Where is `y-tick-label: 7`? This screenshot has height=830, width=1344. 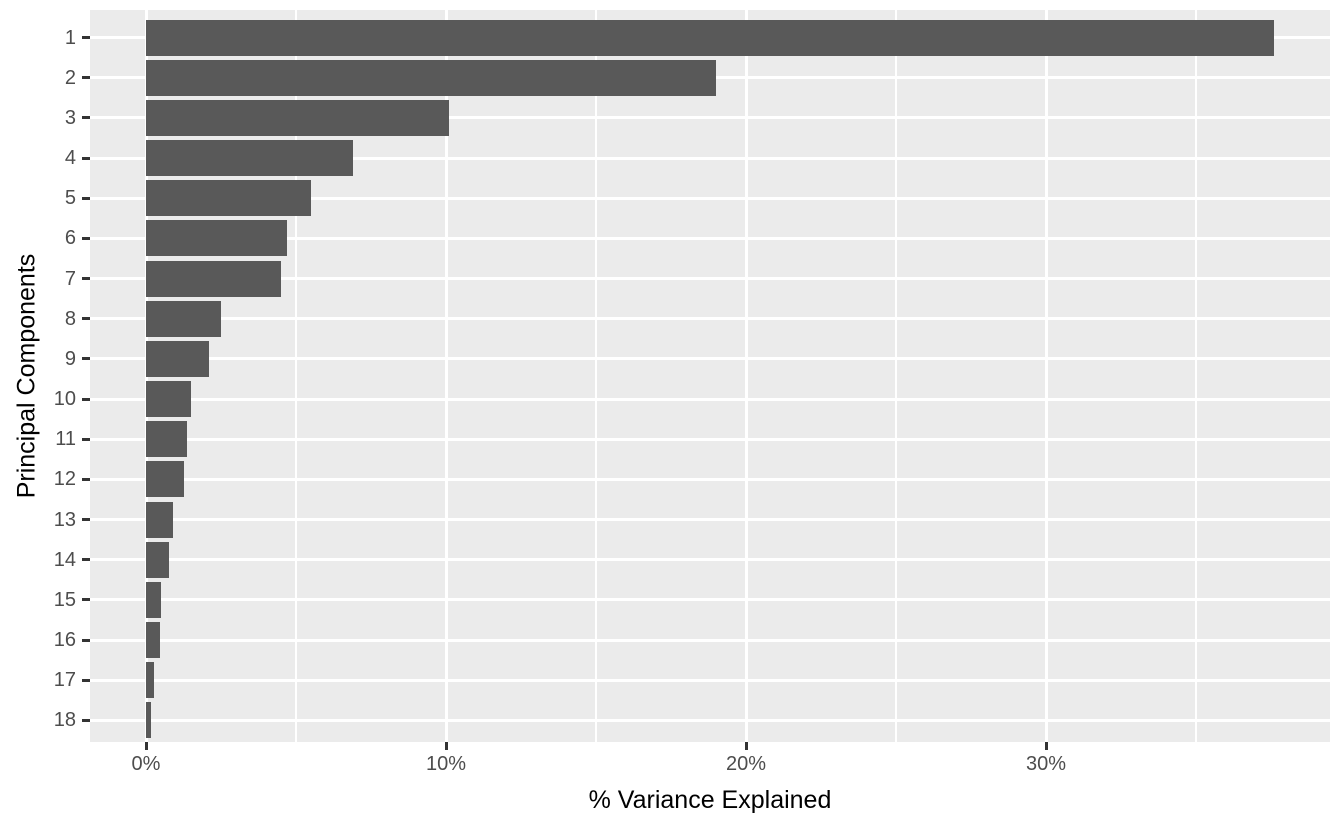 y-tick-label: 7 is located at coordinates (70, 278).